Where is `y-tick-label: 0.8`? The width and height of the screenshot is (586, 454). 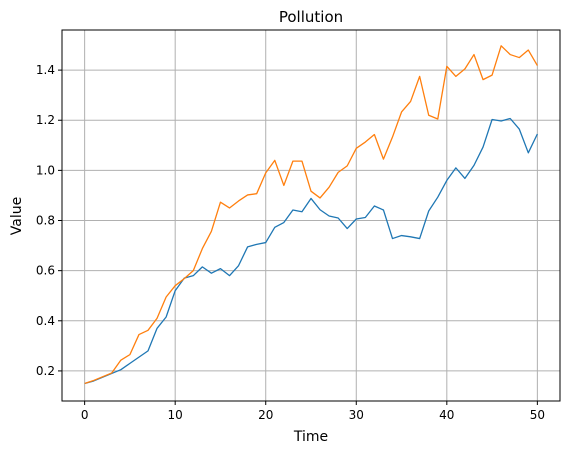 y-tick-label: 0.8 is located at coordinates (45, 221).